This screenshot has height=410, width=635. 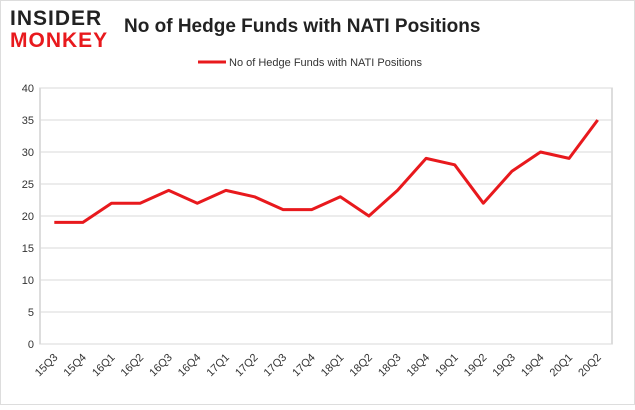 I want to click on y-tick-label: 10, so click(x=28, y=281).